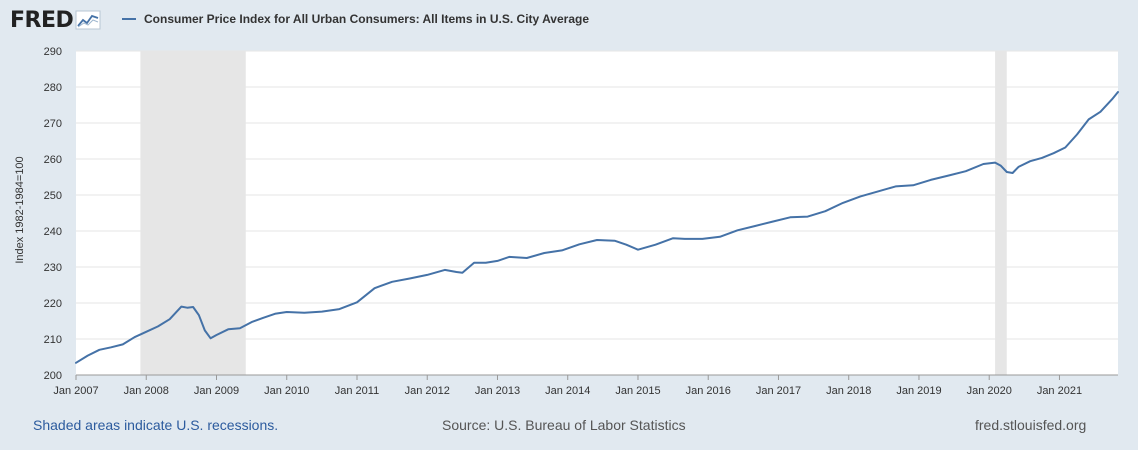  Describe the element at coordinates (53, 268) in the screenshot. I see `y-tick-label-230: 230` at that location.